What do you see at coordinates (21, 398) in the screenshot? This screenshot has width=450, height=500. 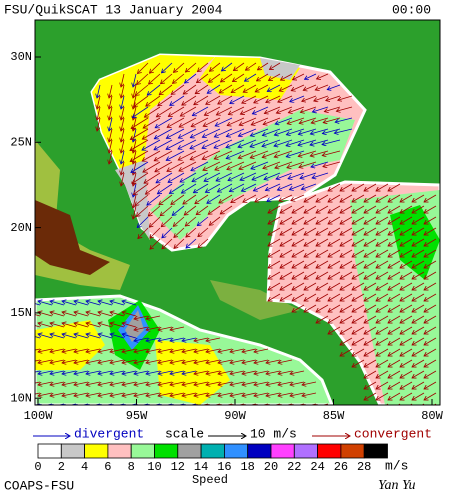 I see `lat-label: 10N` at bounding box center [21, 398].